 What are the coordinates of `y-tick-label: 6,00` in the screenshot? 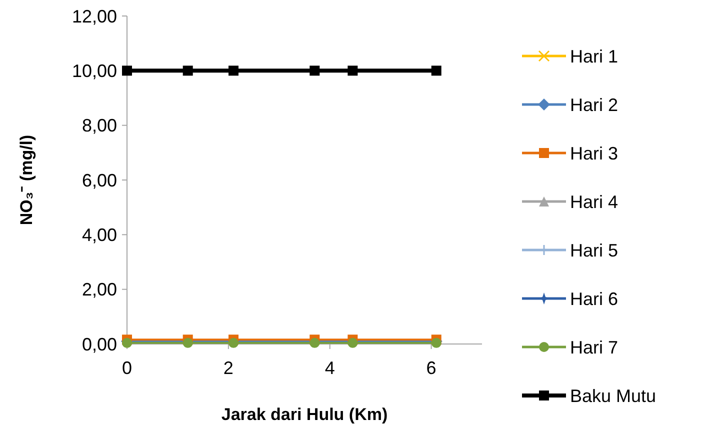 It's located at (99, 180).